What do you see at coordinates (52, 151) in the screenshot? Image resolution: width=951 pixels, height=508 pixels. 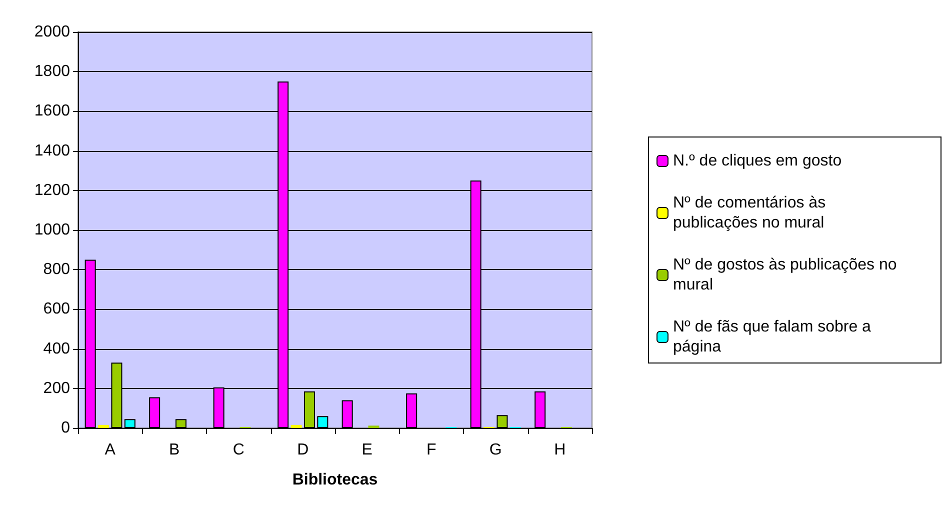 I see `y-tick-label: 1400` at bounding box center [52, 151].